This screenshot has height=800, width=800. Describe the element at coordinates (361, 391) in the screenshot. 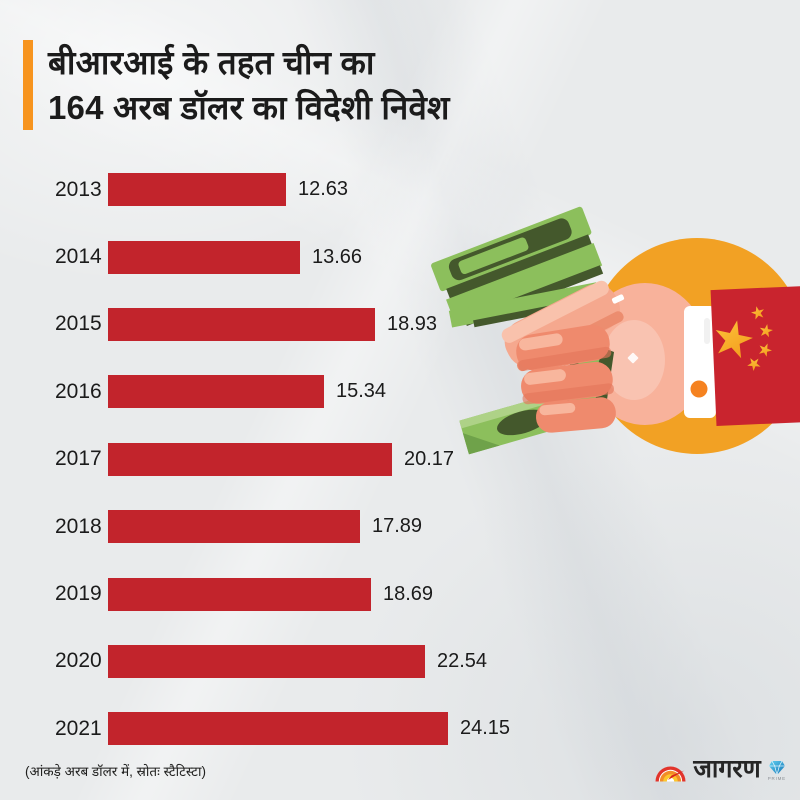

I see `value-label: 15.34` at that location.